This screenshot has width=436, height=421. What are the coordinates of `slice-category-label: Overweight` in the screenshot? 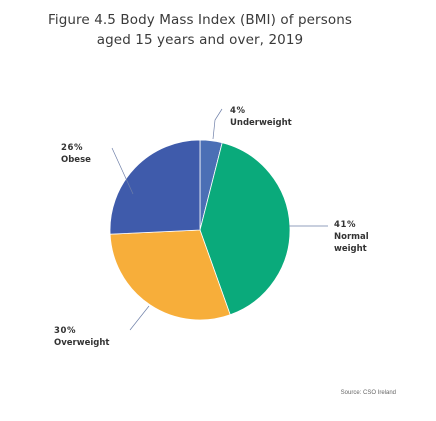 It's located at (81, 343).